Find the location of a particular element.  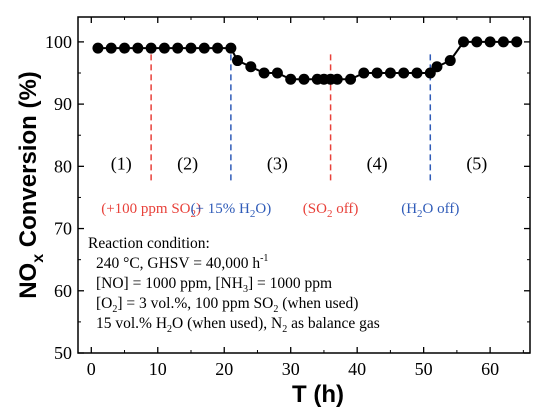

x-tick-label: 60 is located at coordinates (490, 369).